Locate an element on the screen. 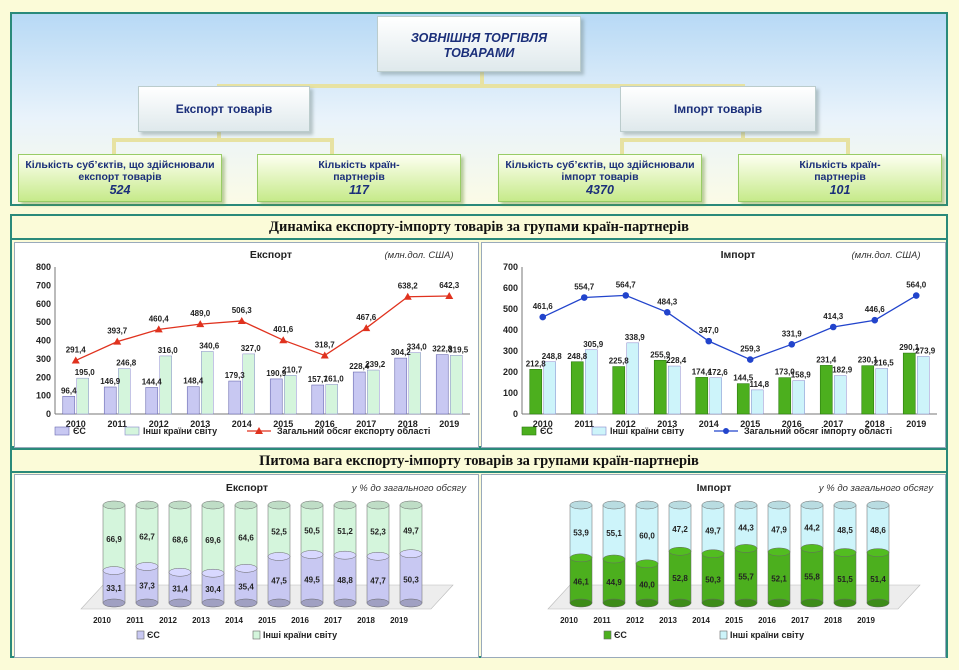 This screenshot has width=959, height=670. import-share-label-eu: 51,5 is located at coordinates (845, 579).